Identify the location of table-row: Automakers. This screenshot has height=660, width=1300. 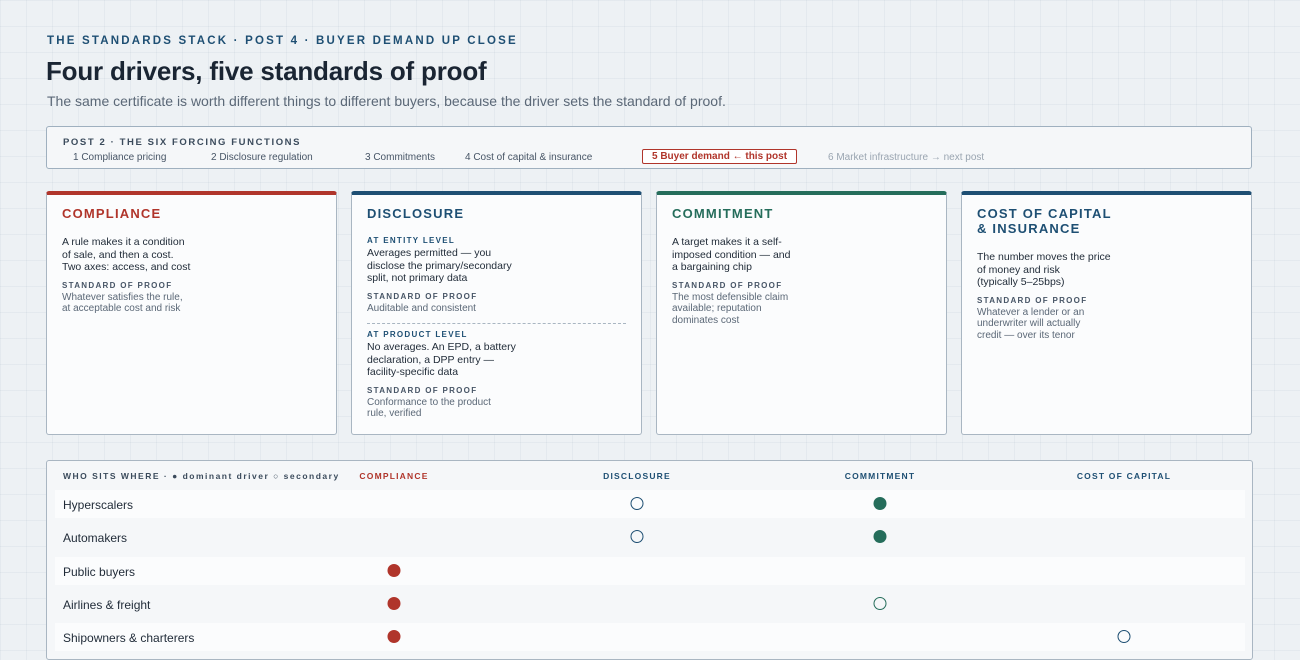
(650, 537).